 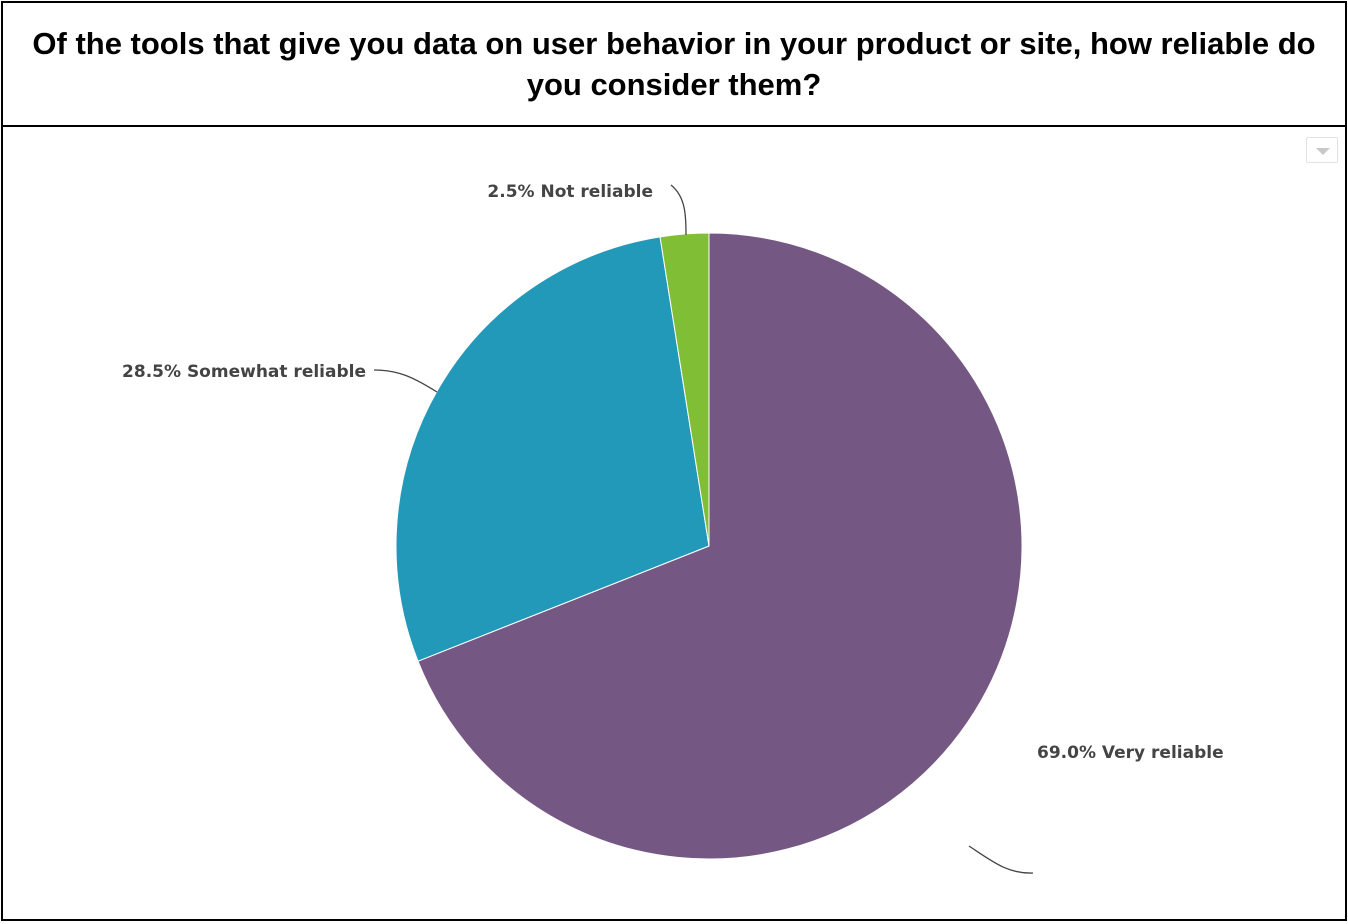 I want to click on data-label-somewhat-reliable: 28.5% Somewhat reliable, so click(x=244, y=372).